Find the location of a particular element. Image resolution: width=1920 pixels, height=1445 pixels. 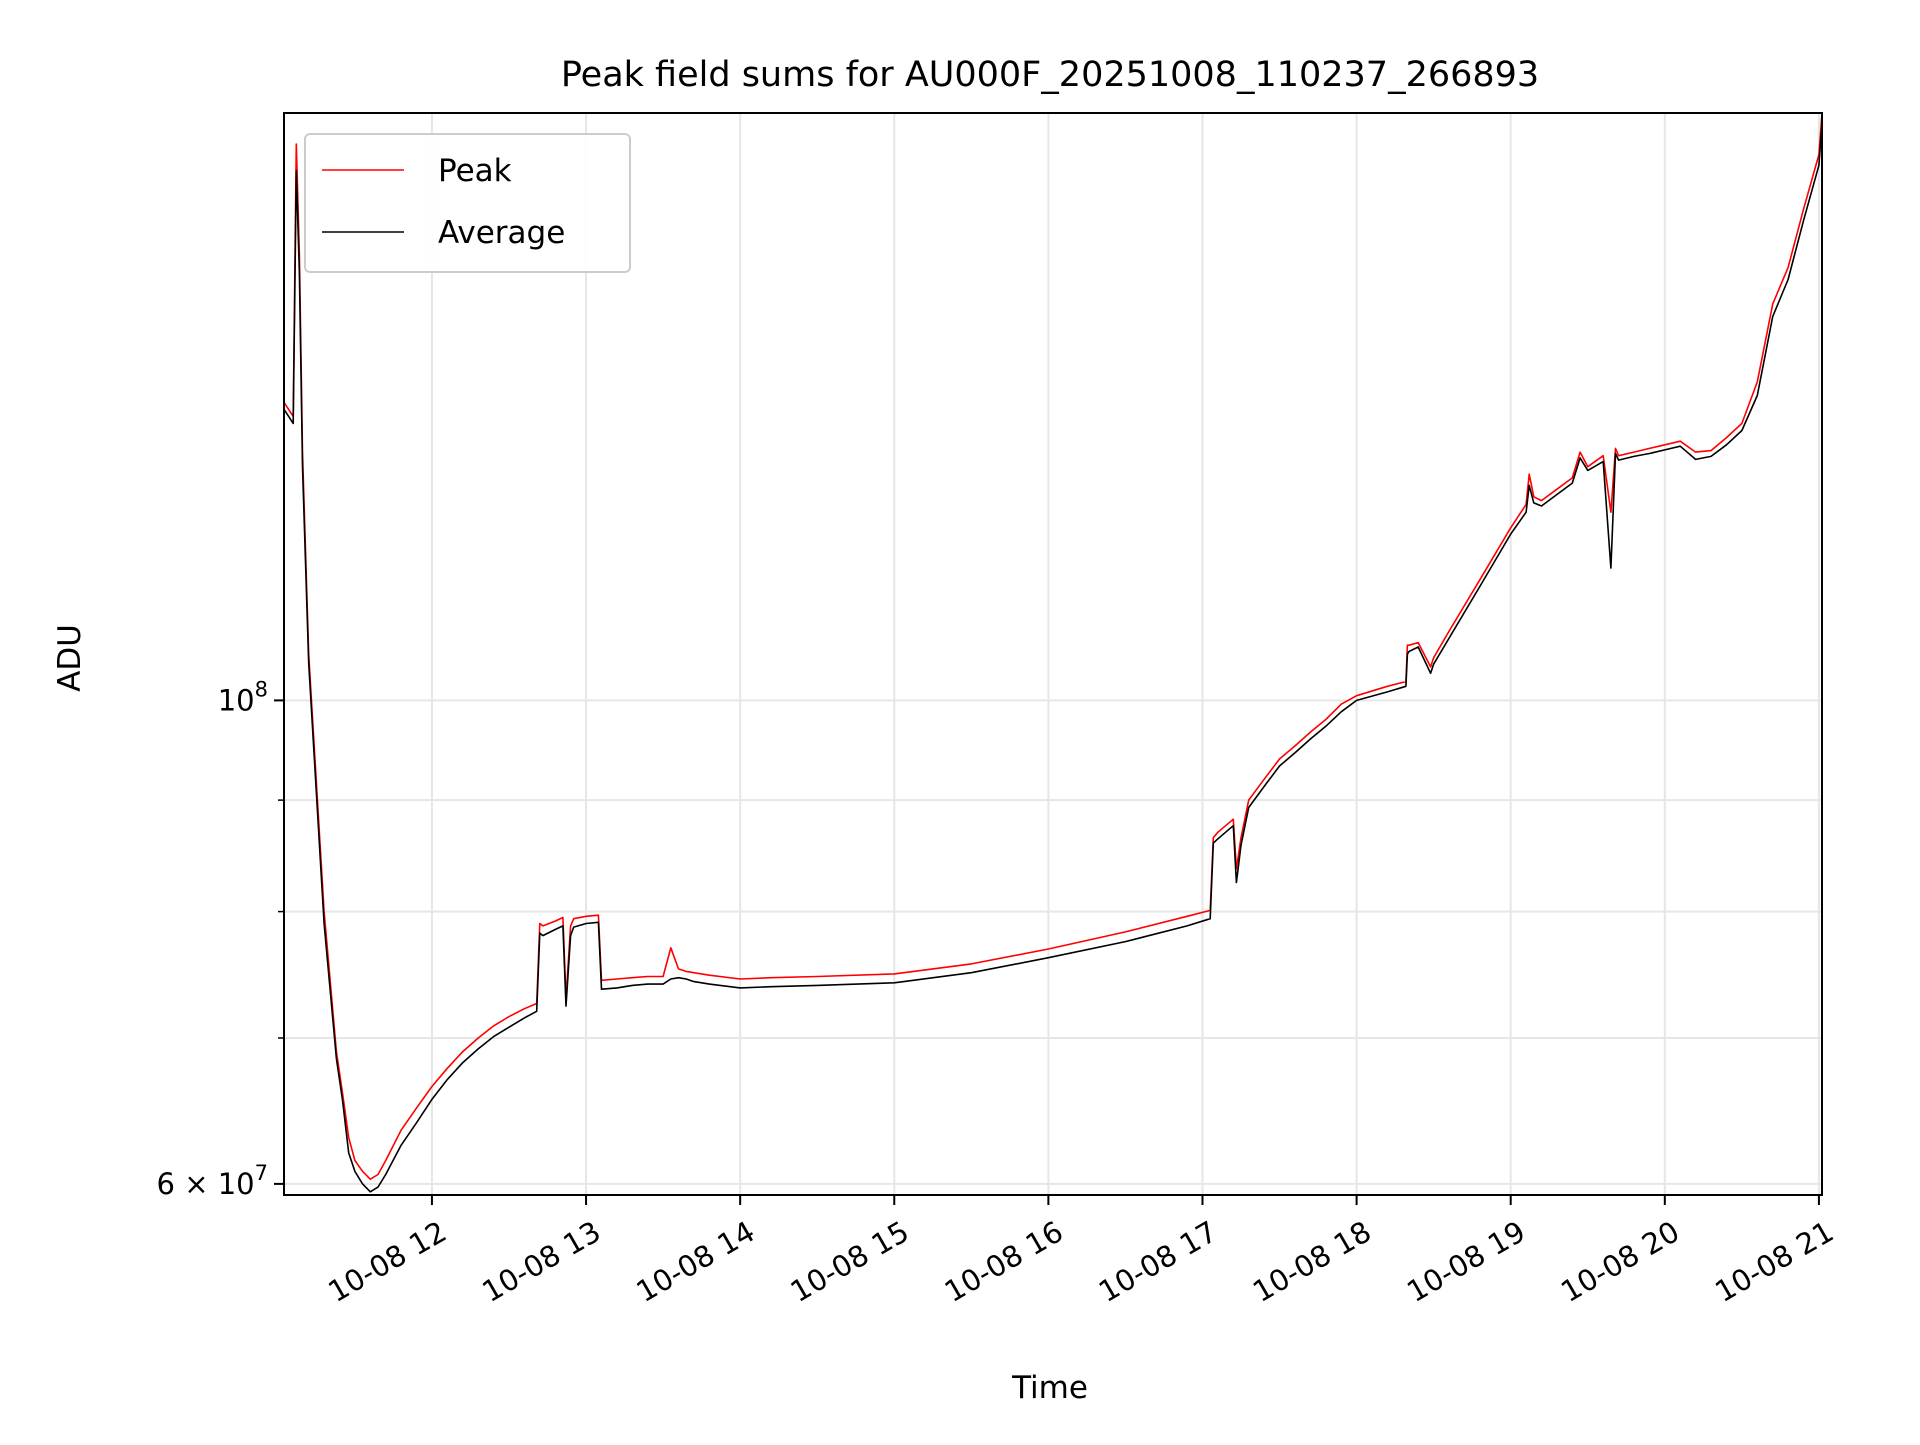

x-tick-label: 10-08 18 is located at coordinates (1312, 1261).